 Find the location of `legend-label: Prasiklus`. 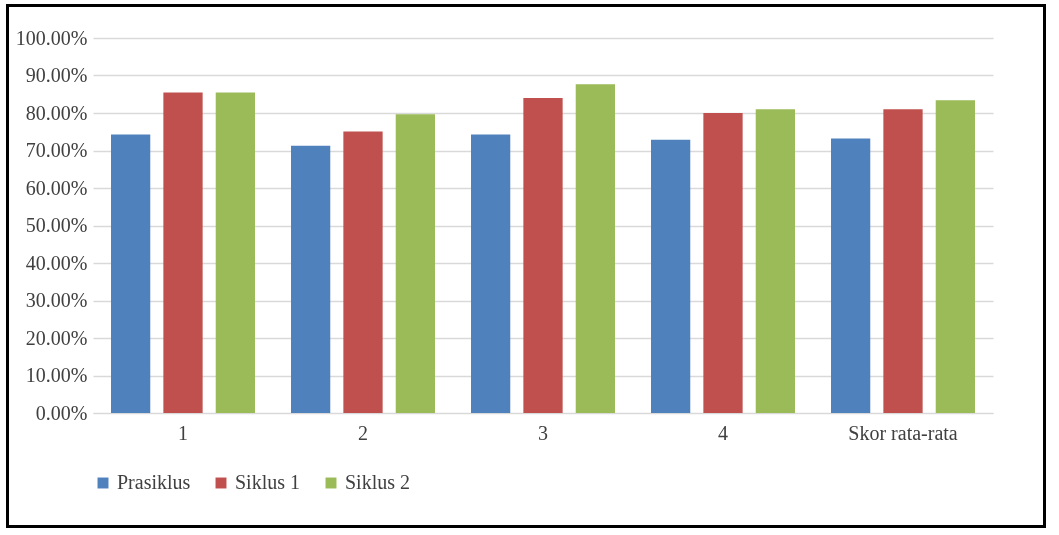

legend-label: Prasiklus is located at coordinates (154, 482).